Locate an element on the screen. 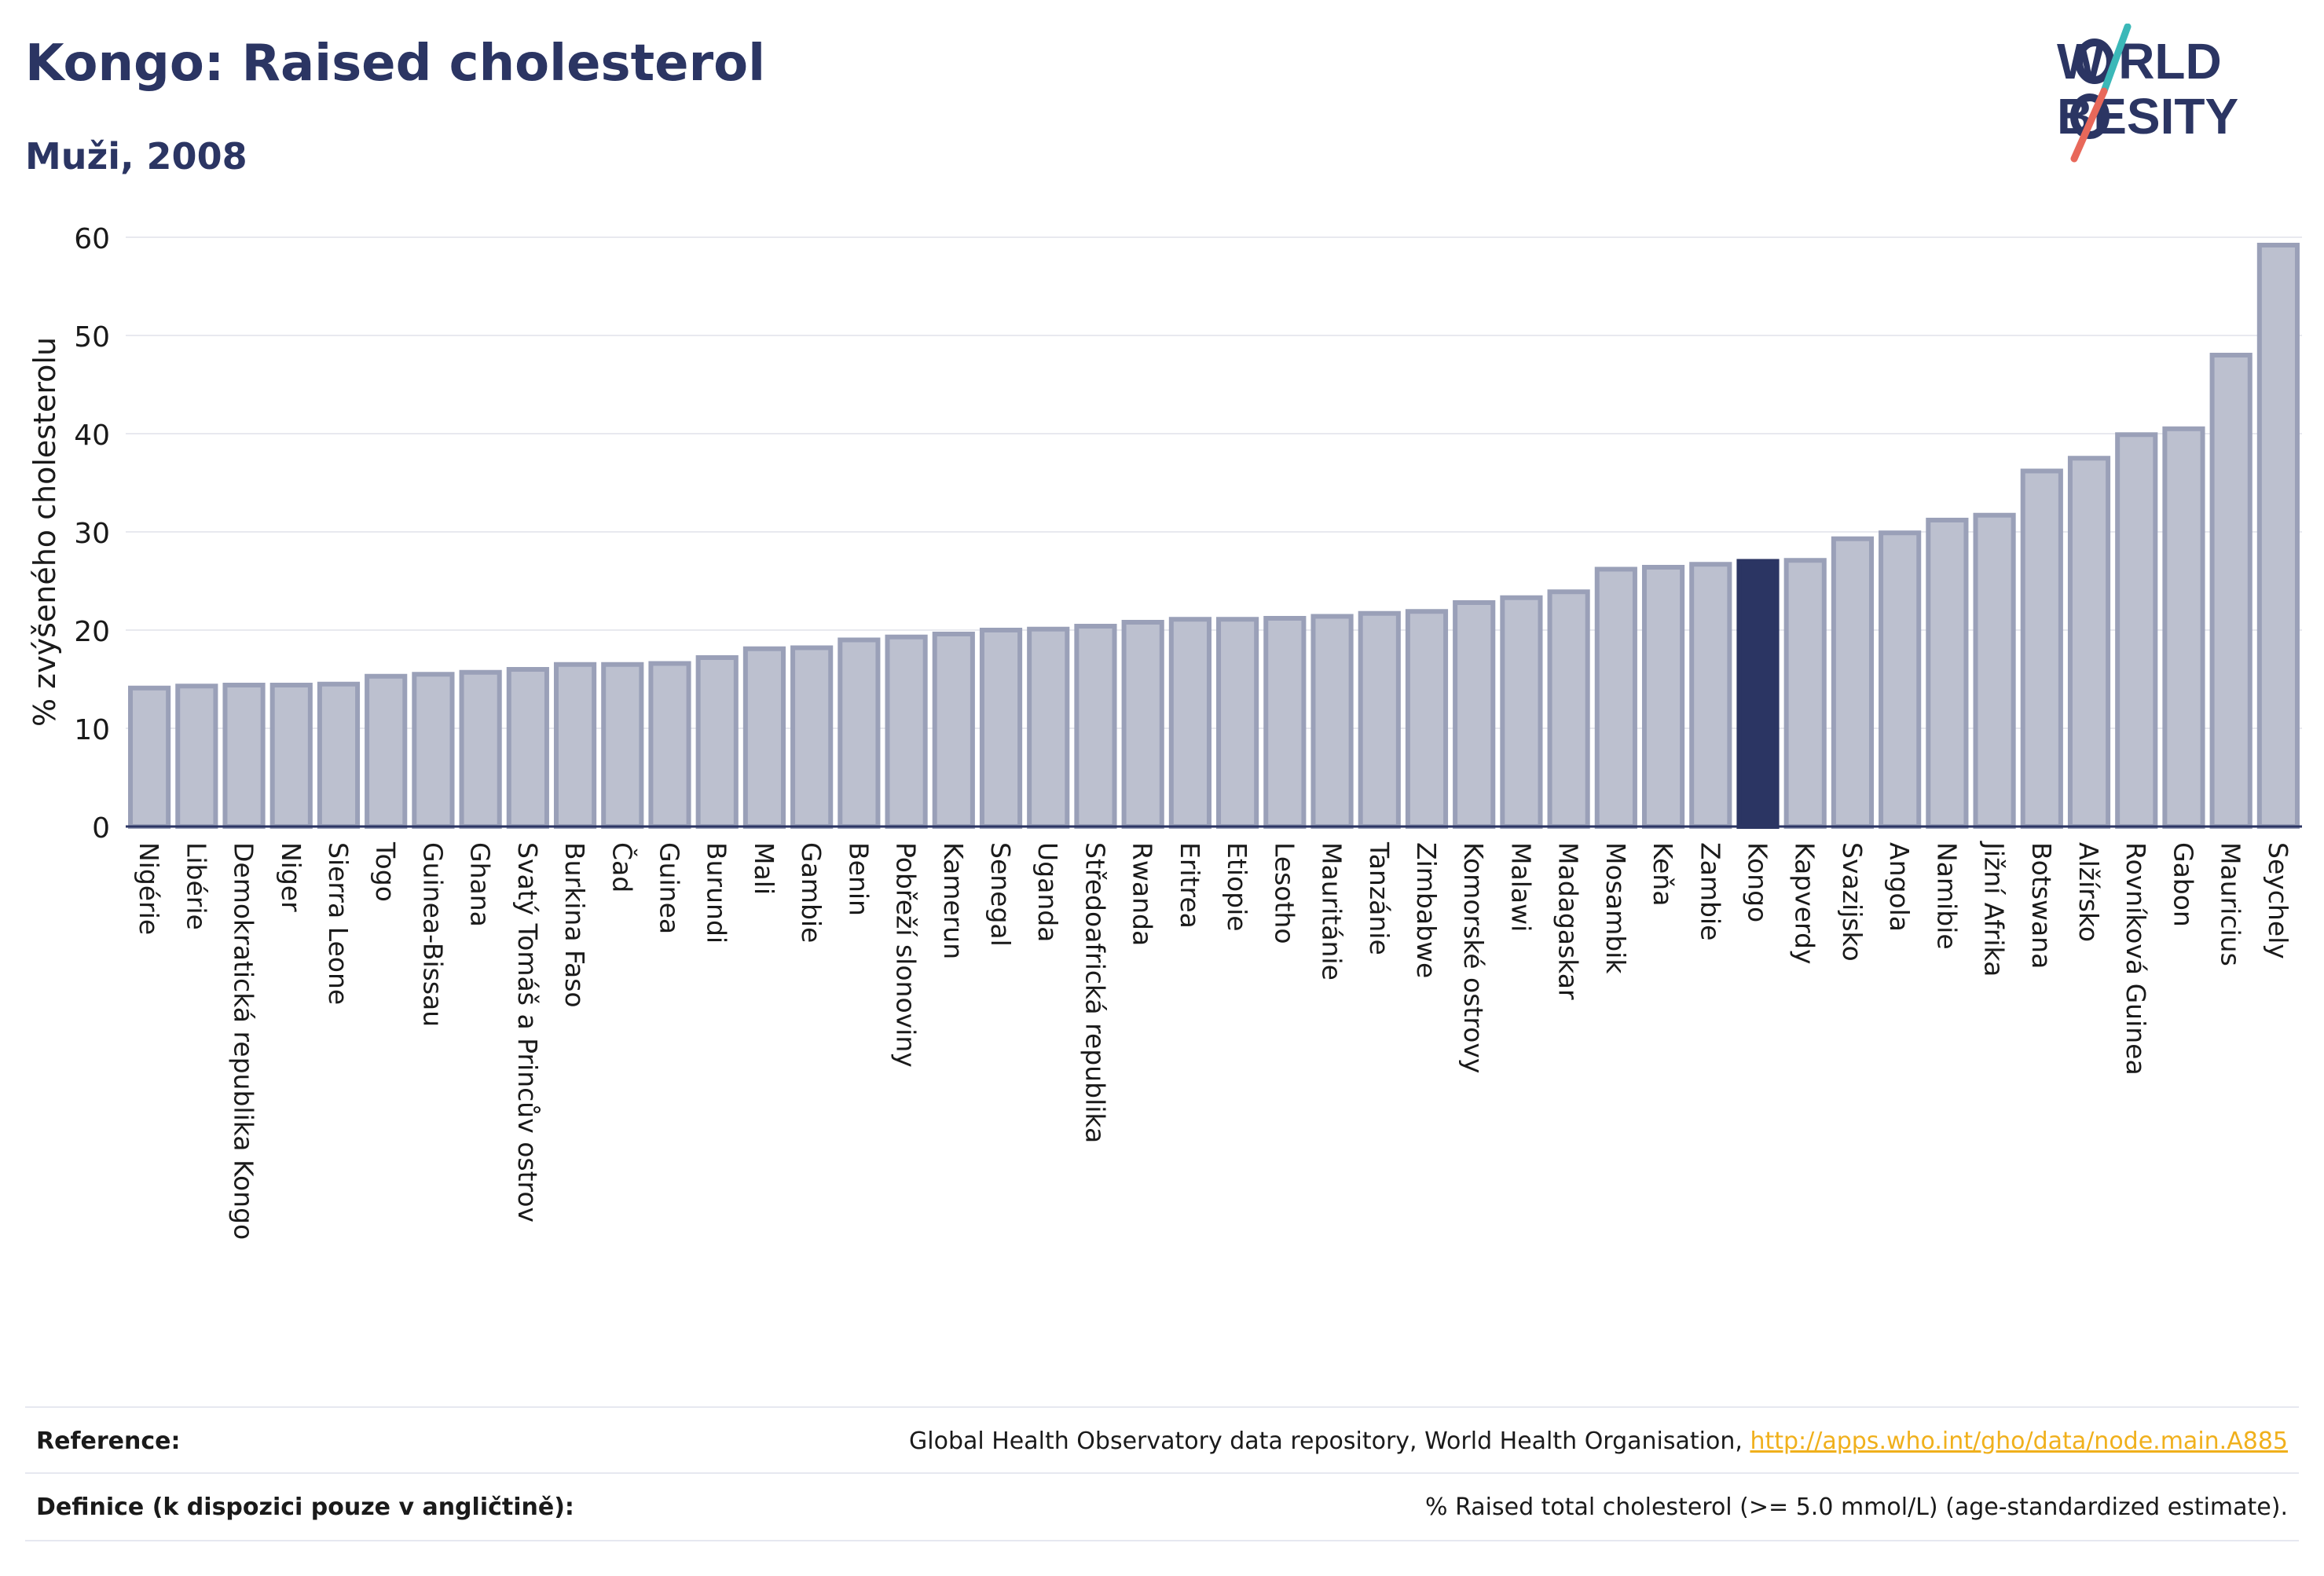 The image size is (2324, 1576). reference-label: Reference: is located at coordinates (108, 1441).